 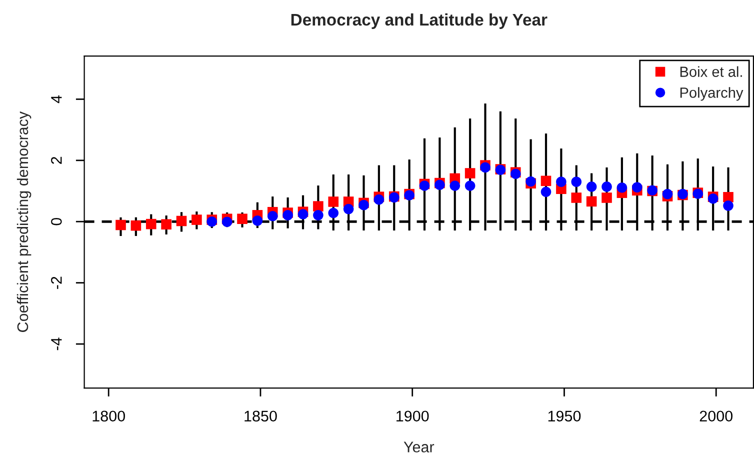 What do you see at coordinates (108, 416) in the screenshot?
I see `x-tick-label: 1800` at bounding box center [108, 416].